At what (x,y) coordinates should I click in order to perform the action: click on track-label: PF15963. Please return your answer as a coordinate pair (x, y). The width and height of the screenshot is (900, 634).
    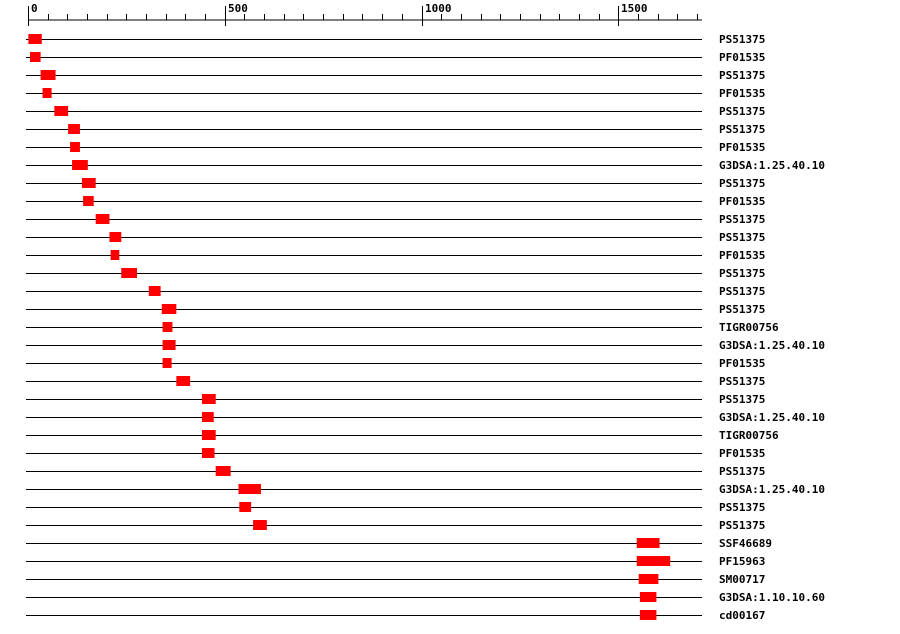
    Looking at the image, I should click on (742, 561).